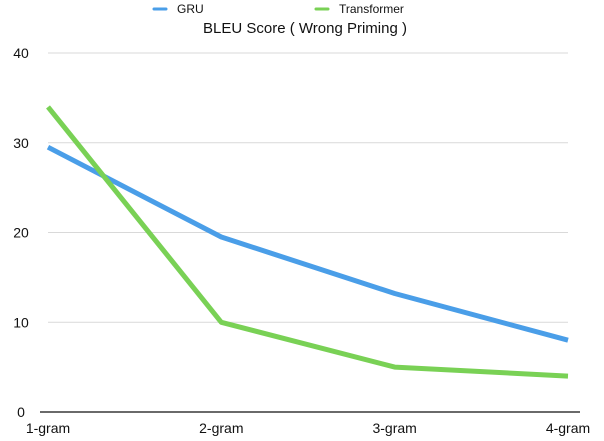 Image resolution: width=604 pixels, height=441 pixels. I want to click on legend-label: GRU, so click(190, 9).